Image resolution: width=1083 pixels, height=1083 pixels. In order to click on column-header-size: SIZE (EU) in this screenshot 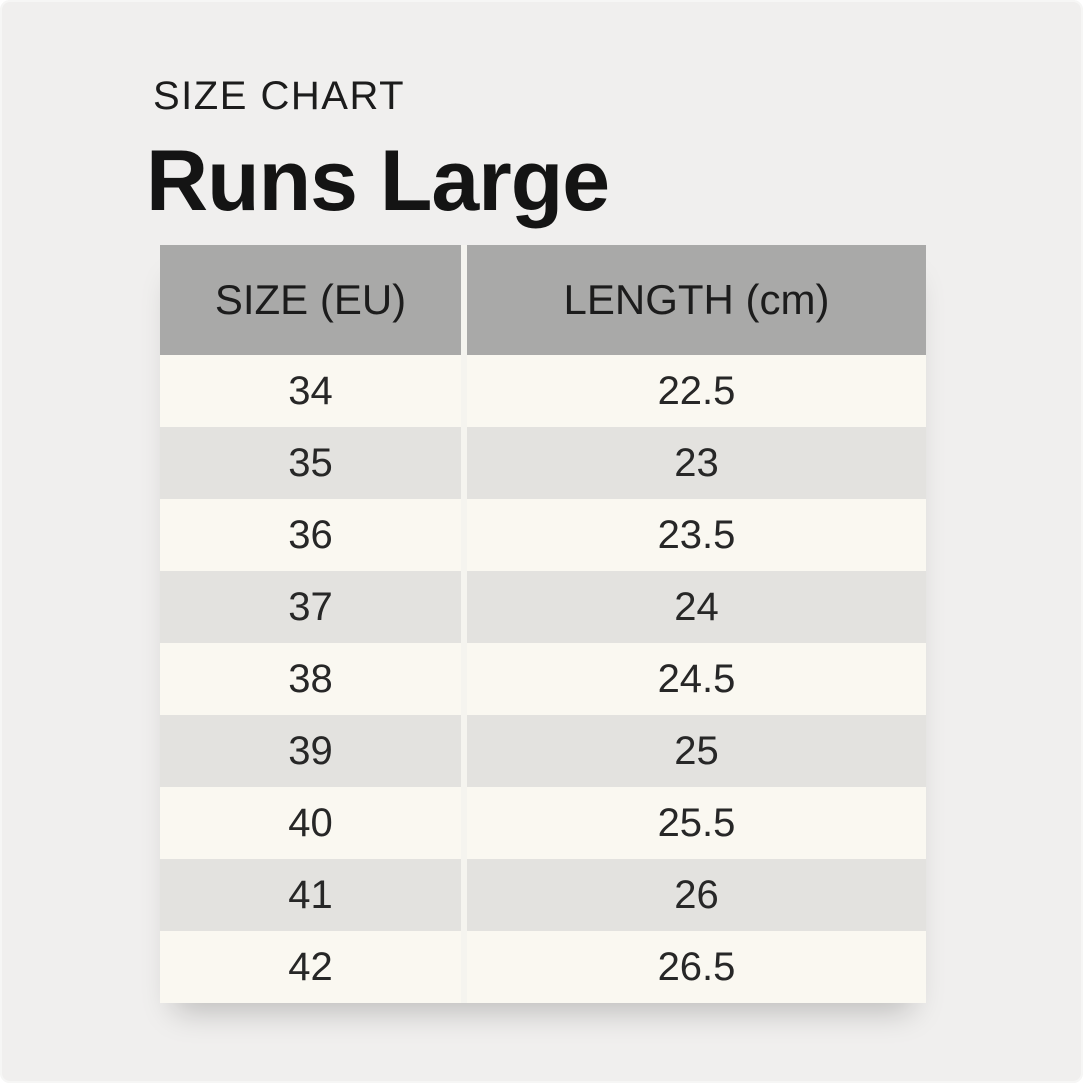, I will do `click(310, 300)`.